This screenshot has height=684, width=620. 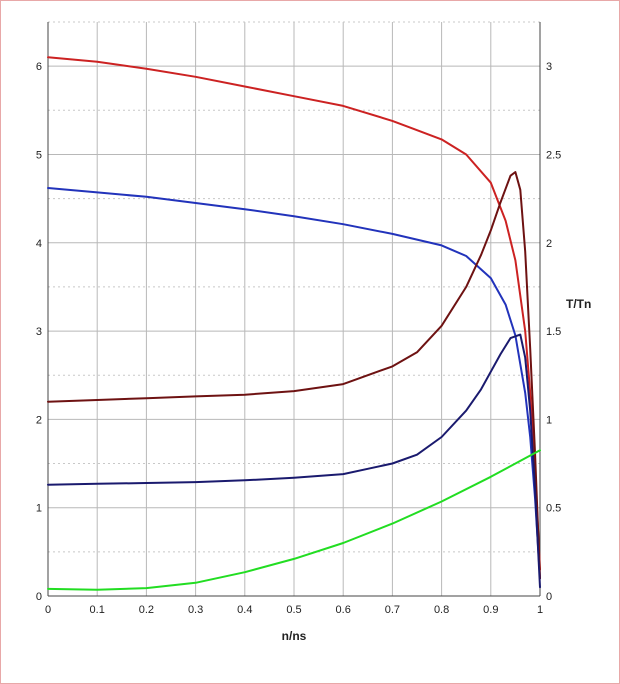 I want to click on y-left-tick-label: 1, so click(x=39, y=509).